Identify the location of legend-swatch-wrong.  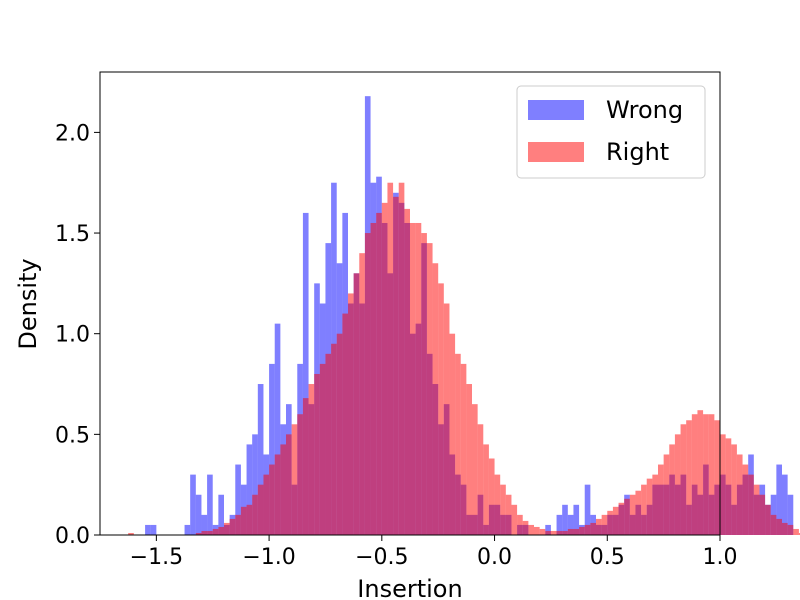
(556, 110).